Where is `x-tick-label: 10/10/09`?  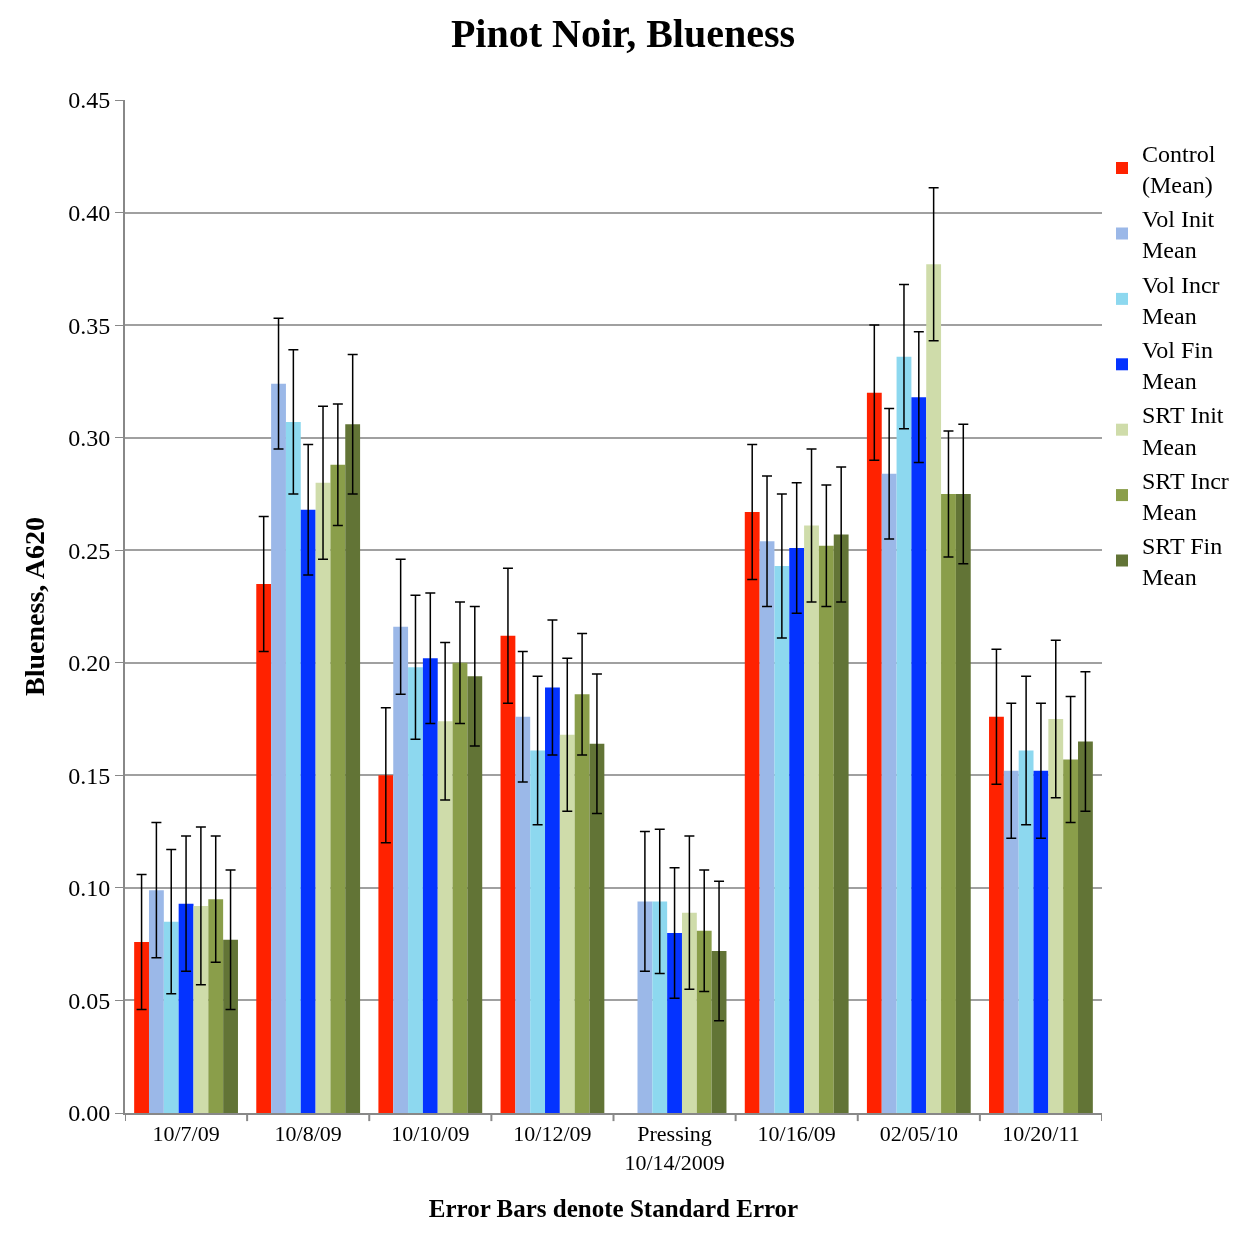
x-tick-label: 10/10/09 is located at coordinates (430, 1134).